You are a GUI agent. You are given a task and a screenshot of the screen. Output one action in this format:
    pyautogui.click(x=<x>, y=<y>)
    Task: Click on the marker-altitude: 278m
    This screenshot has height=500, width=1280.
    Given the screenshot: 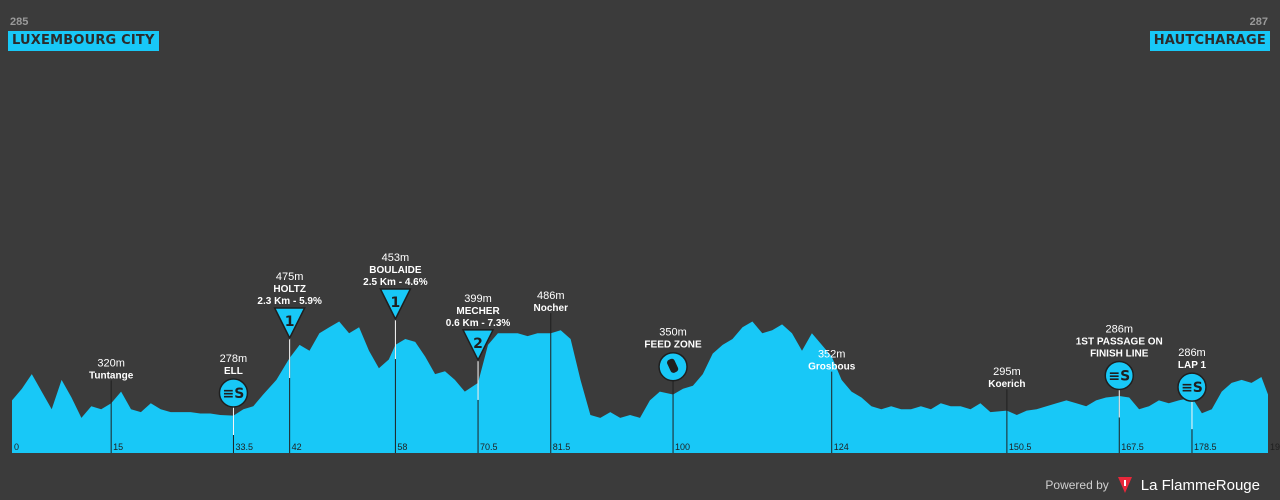 What is the action you would take?
    pyautogui.click(x=234, y=359)
    